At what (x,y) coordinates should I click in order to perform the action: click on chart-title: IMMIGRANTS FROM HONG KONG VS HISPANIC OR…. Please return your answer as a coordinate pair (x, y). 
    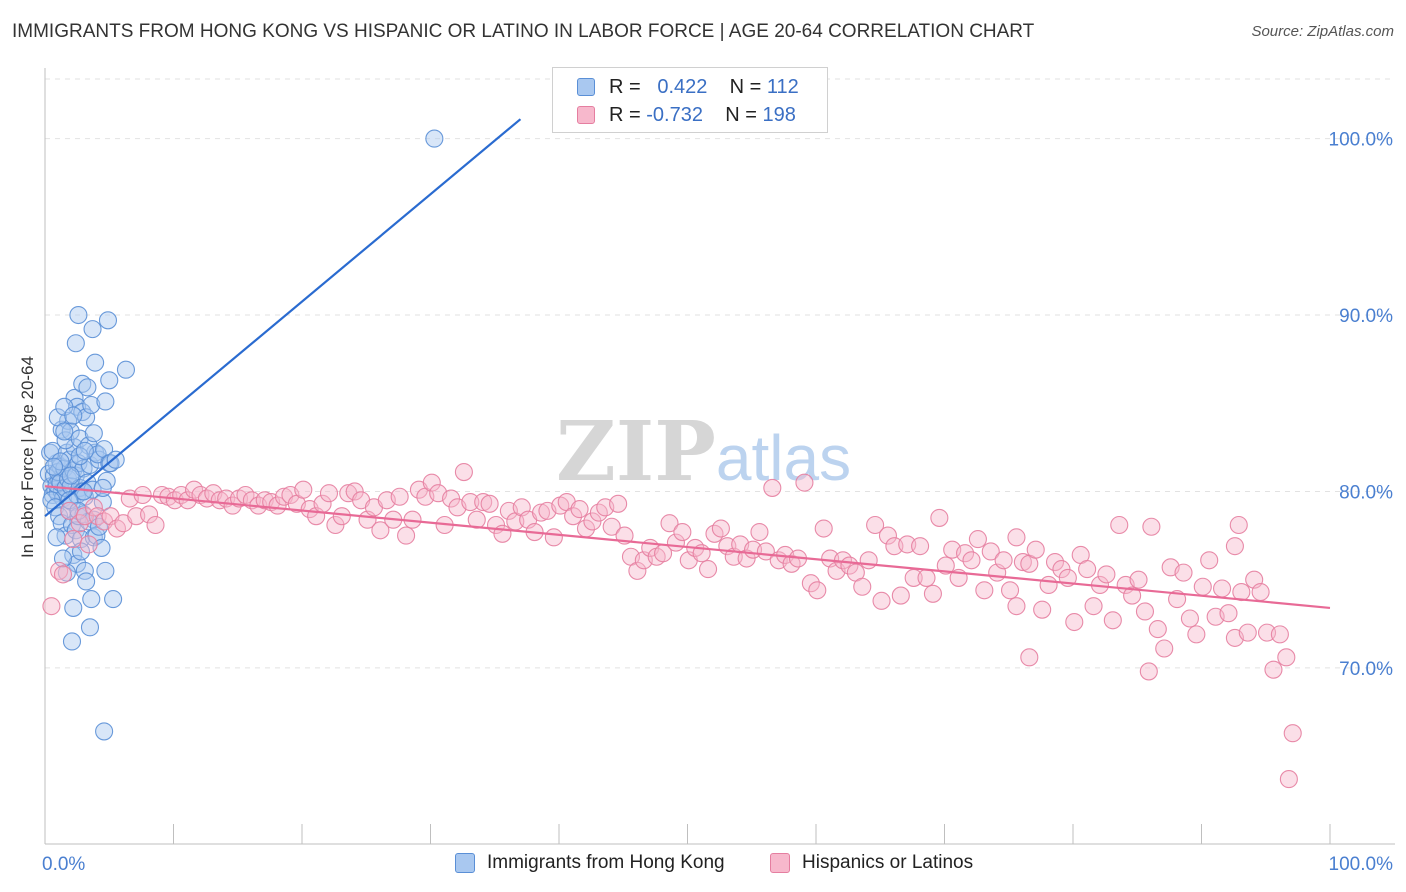
    Looking at the image, I should click on (523, 31).